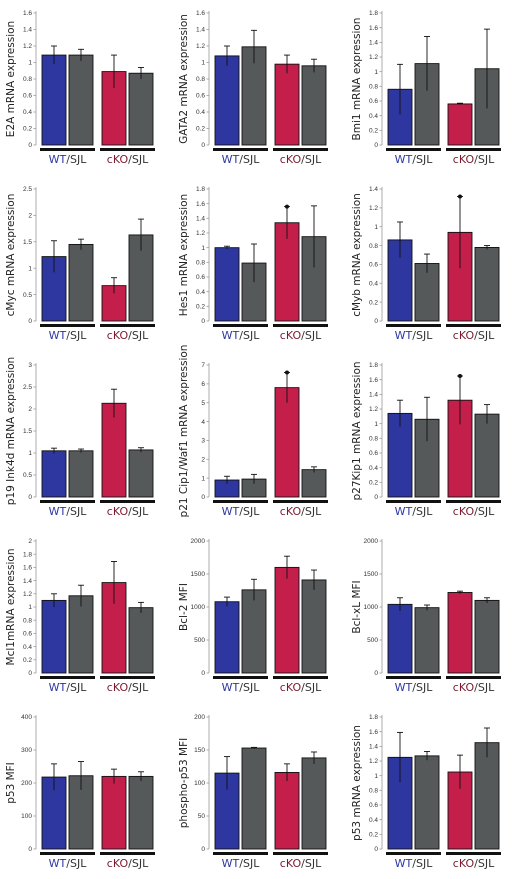 The image size is (520, 879). I want to click on y-axis-label: cMyc mRNA expression, so click(11, 255).